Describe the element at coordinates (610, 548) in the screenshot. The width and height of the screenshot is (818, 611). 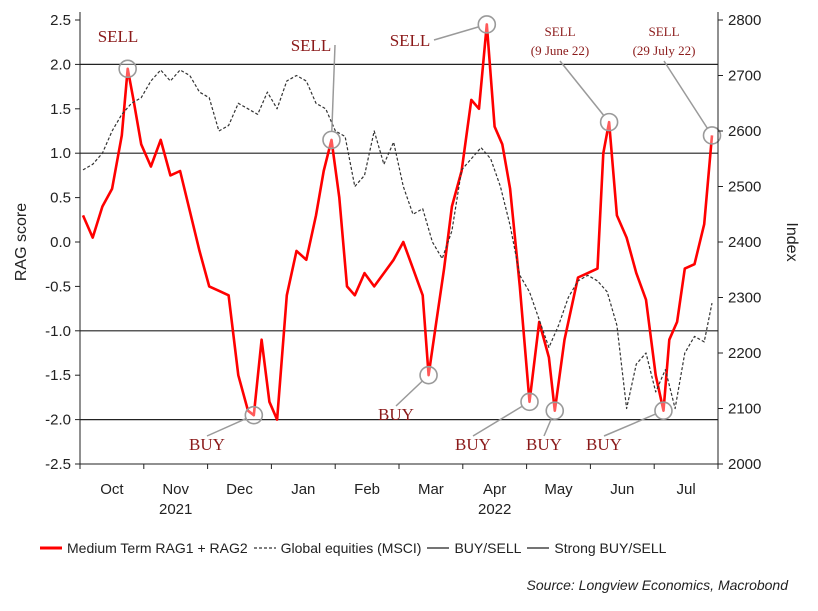
I see `legend-label-strong: Strong BUY/SELL` at that location.